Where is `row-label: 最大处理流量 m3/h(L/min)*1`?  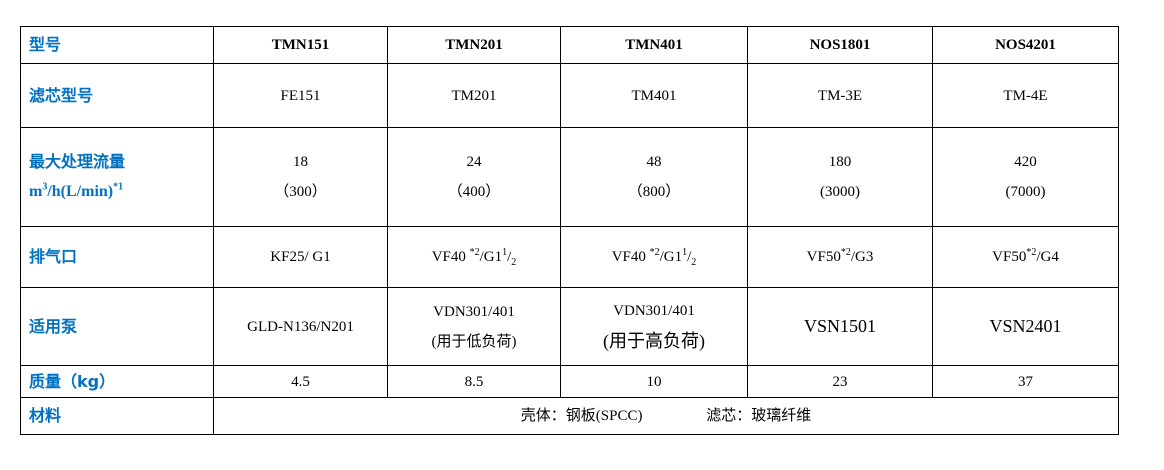 row-label: 最大处理流量 m3/h(L/min)*1 is located at coordinates (117, 177).